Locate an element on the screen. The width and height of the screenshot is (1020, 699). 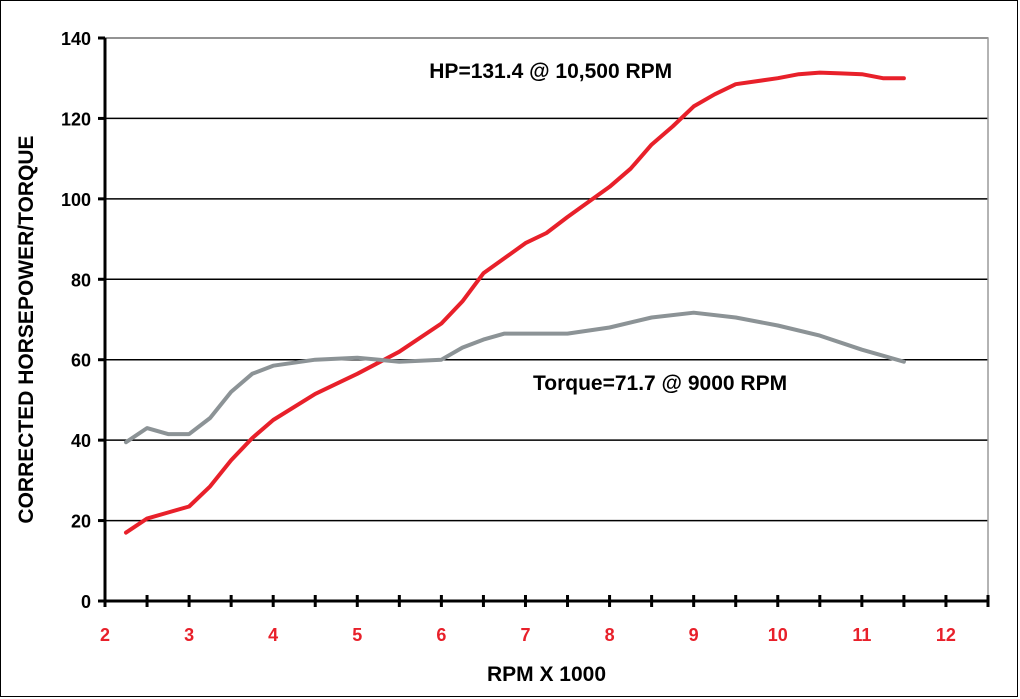
x-tick-label: 11 is located at coordinates (861, 635).